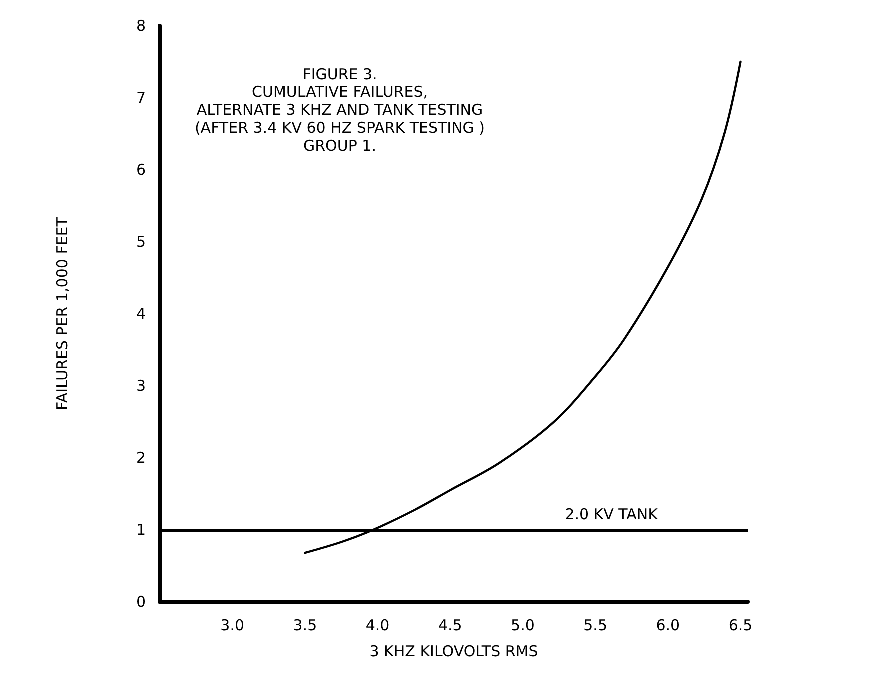 This screenshot has height=673, width=895. Describe the element at coordinates (141, 314) in the screenshot. I see `y-tick-label: 4` at that location.